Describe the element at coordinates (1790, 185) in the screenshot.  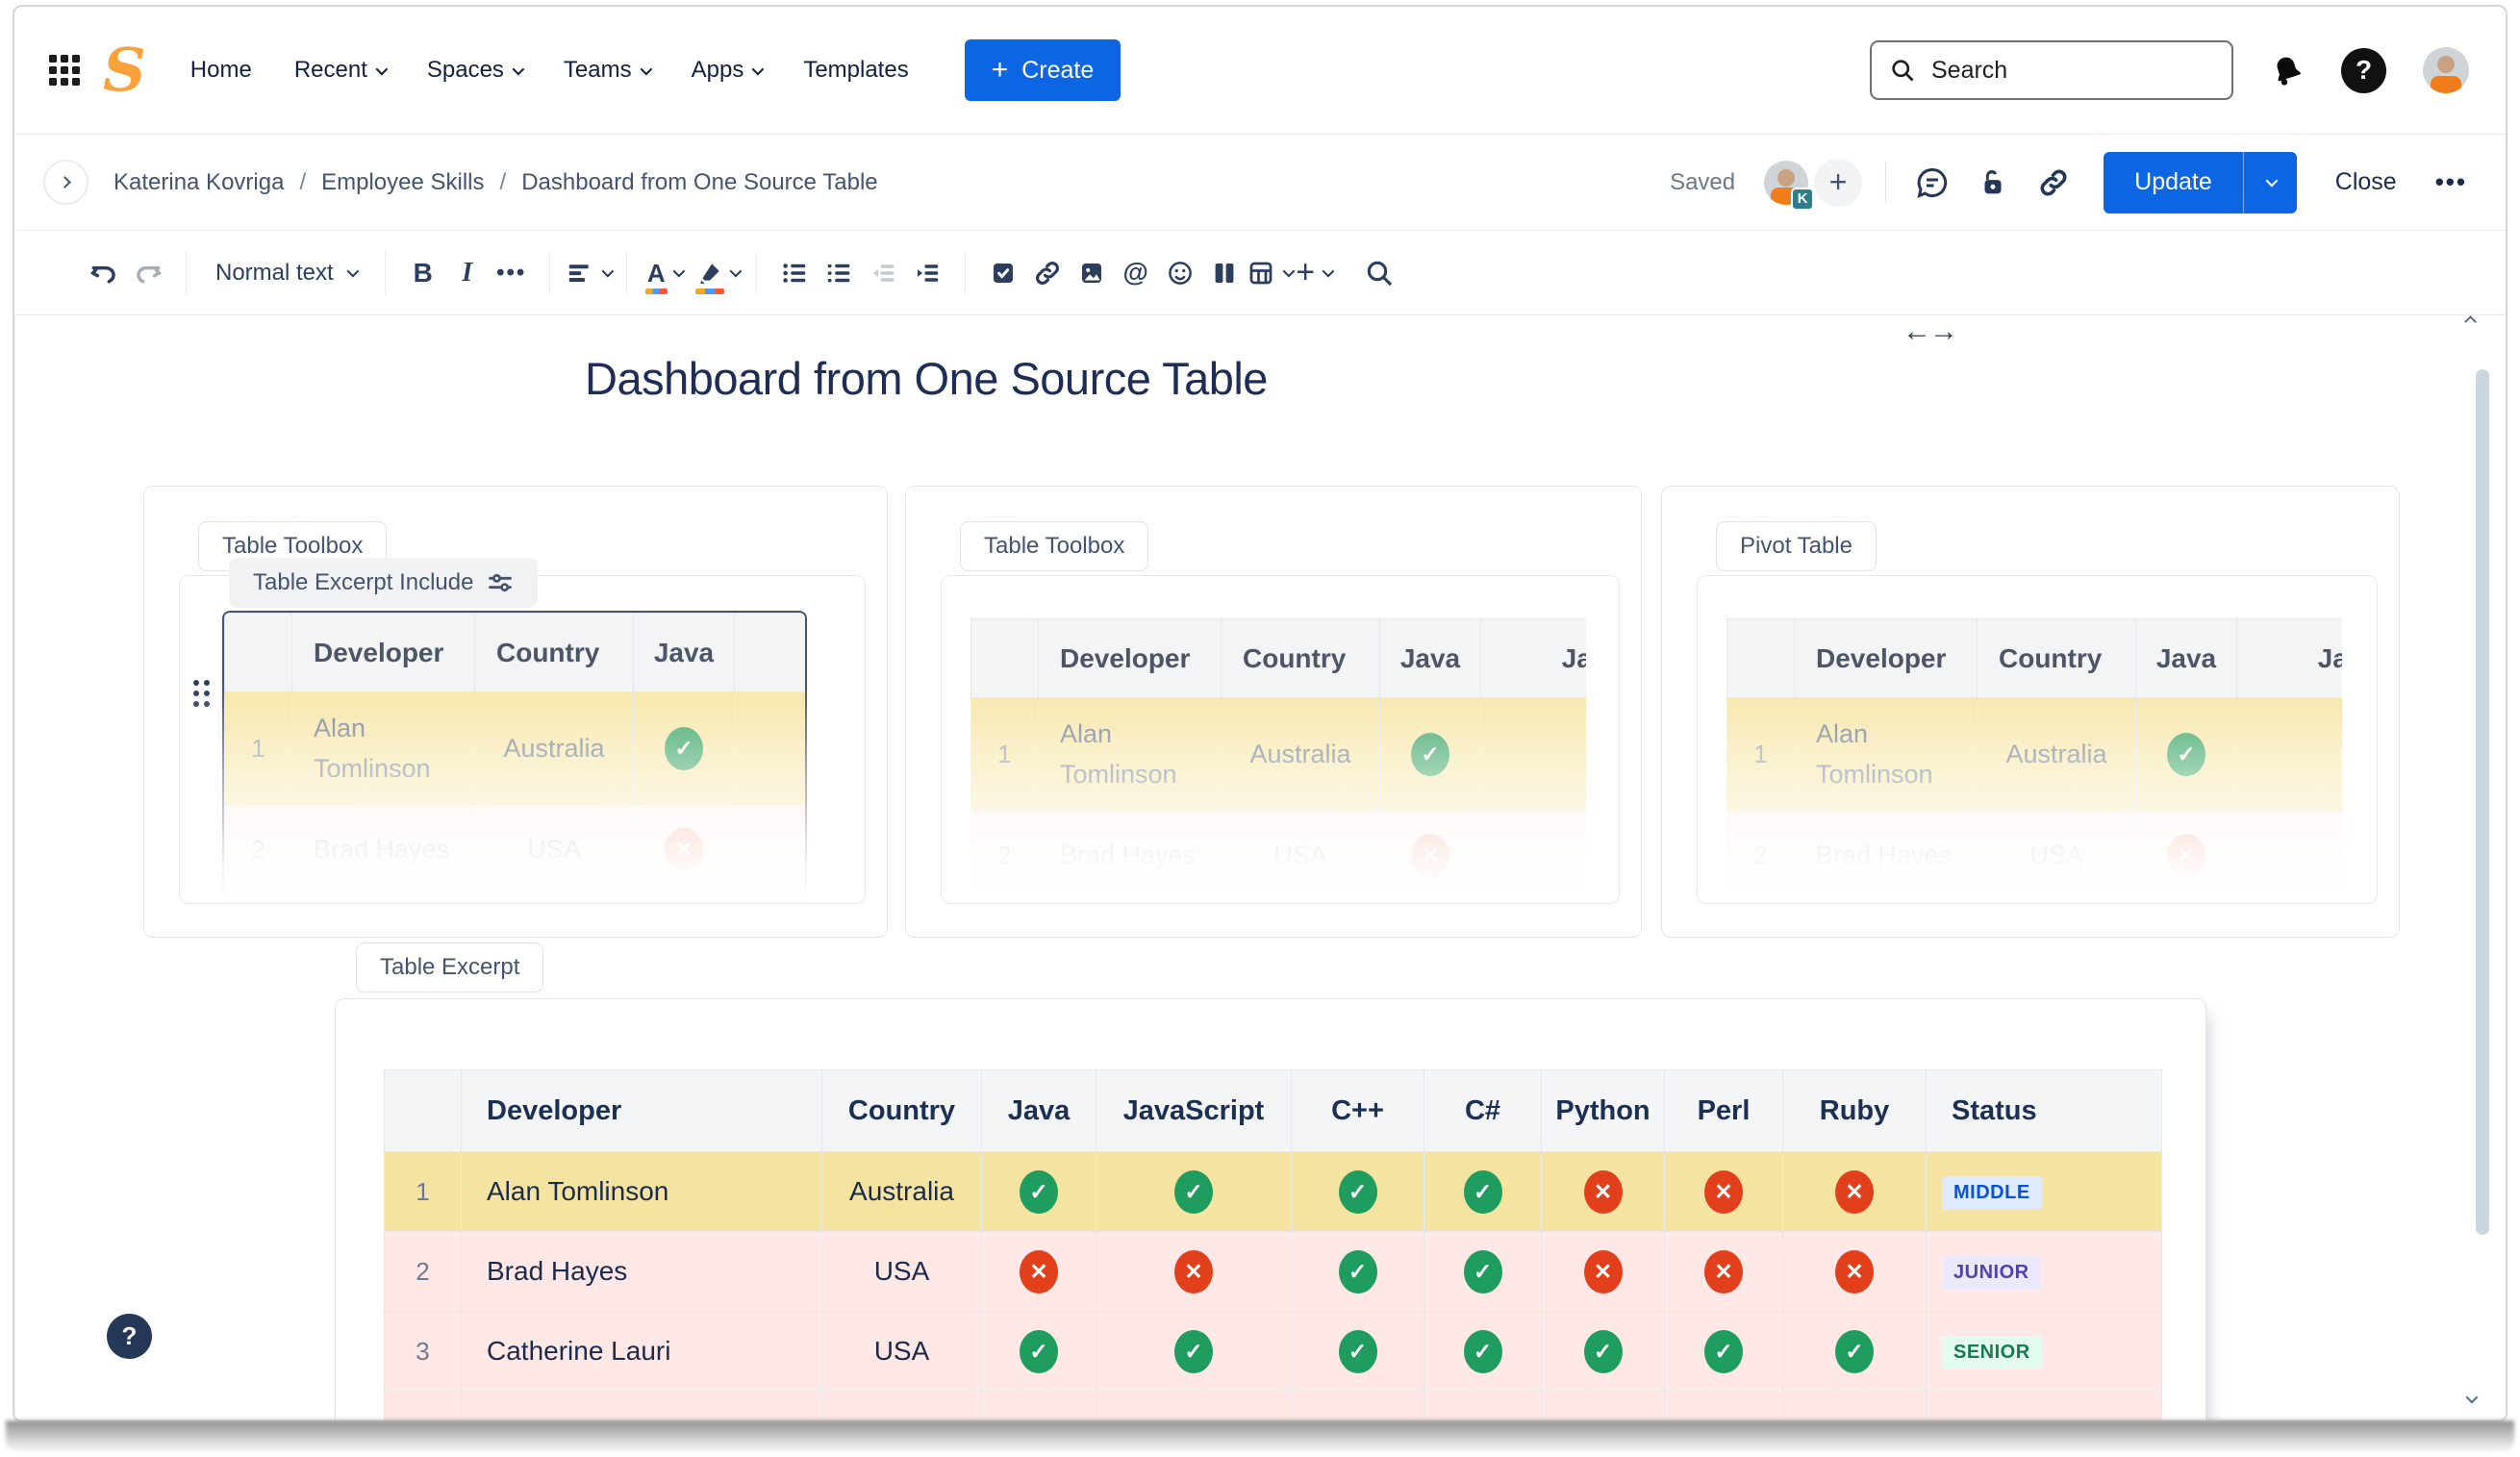
I see `collaborator-avatar: K` at that location.